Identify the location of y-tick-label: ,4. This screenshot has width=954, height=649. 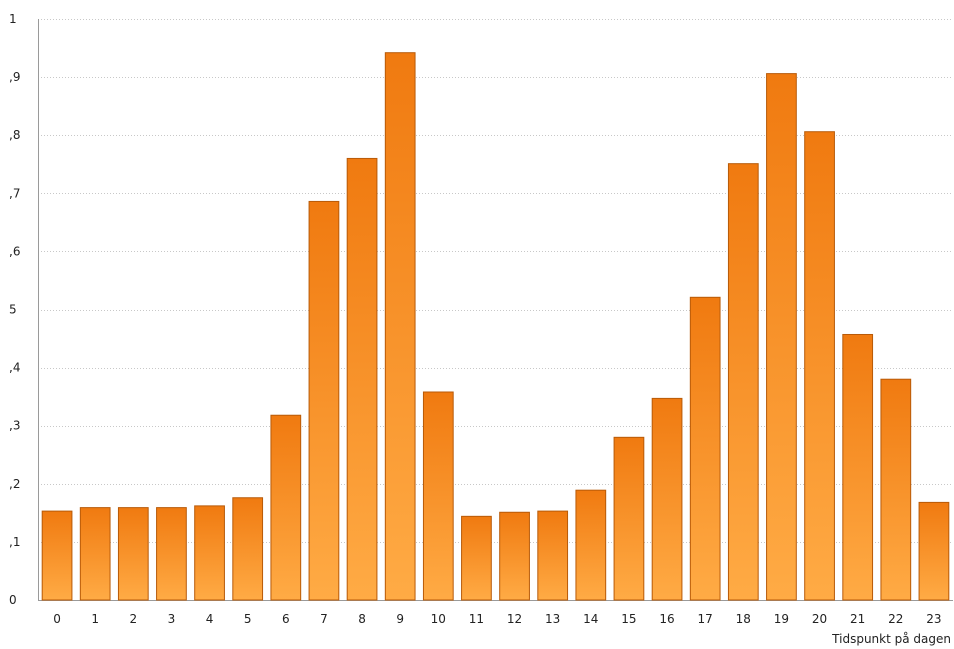
(14, 368).